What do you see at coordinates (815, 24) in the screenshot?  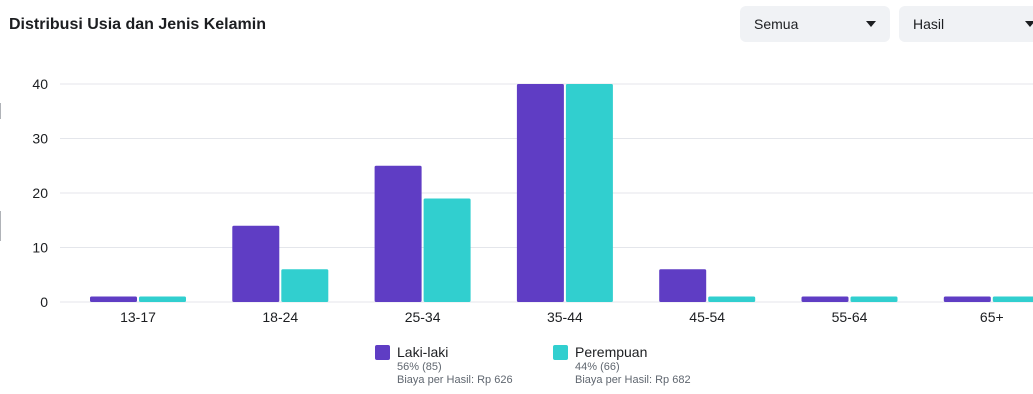 I see `gender-filter-dropdown: Semua` at bounding box center [815, 24].